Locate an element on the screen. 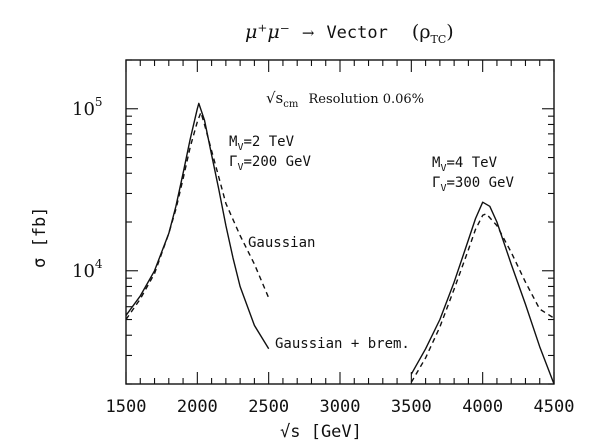 The width and height of the screenshot is (595, 447). y-tick-label: 10⁵ is located at coordinates (87, 107).